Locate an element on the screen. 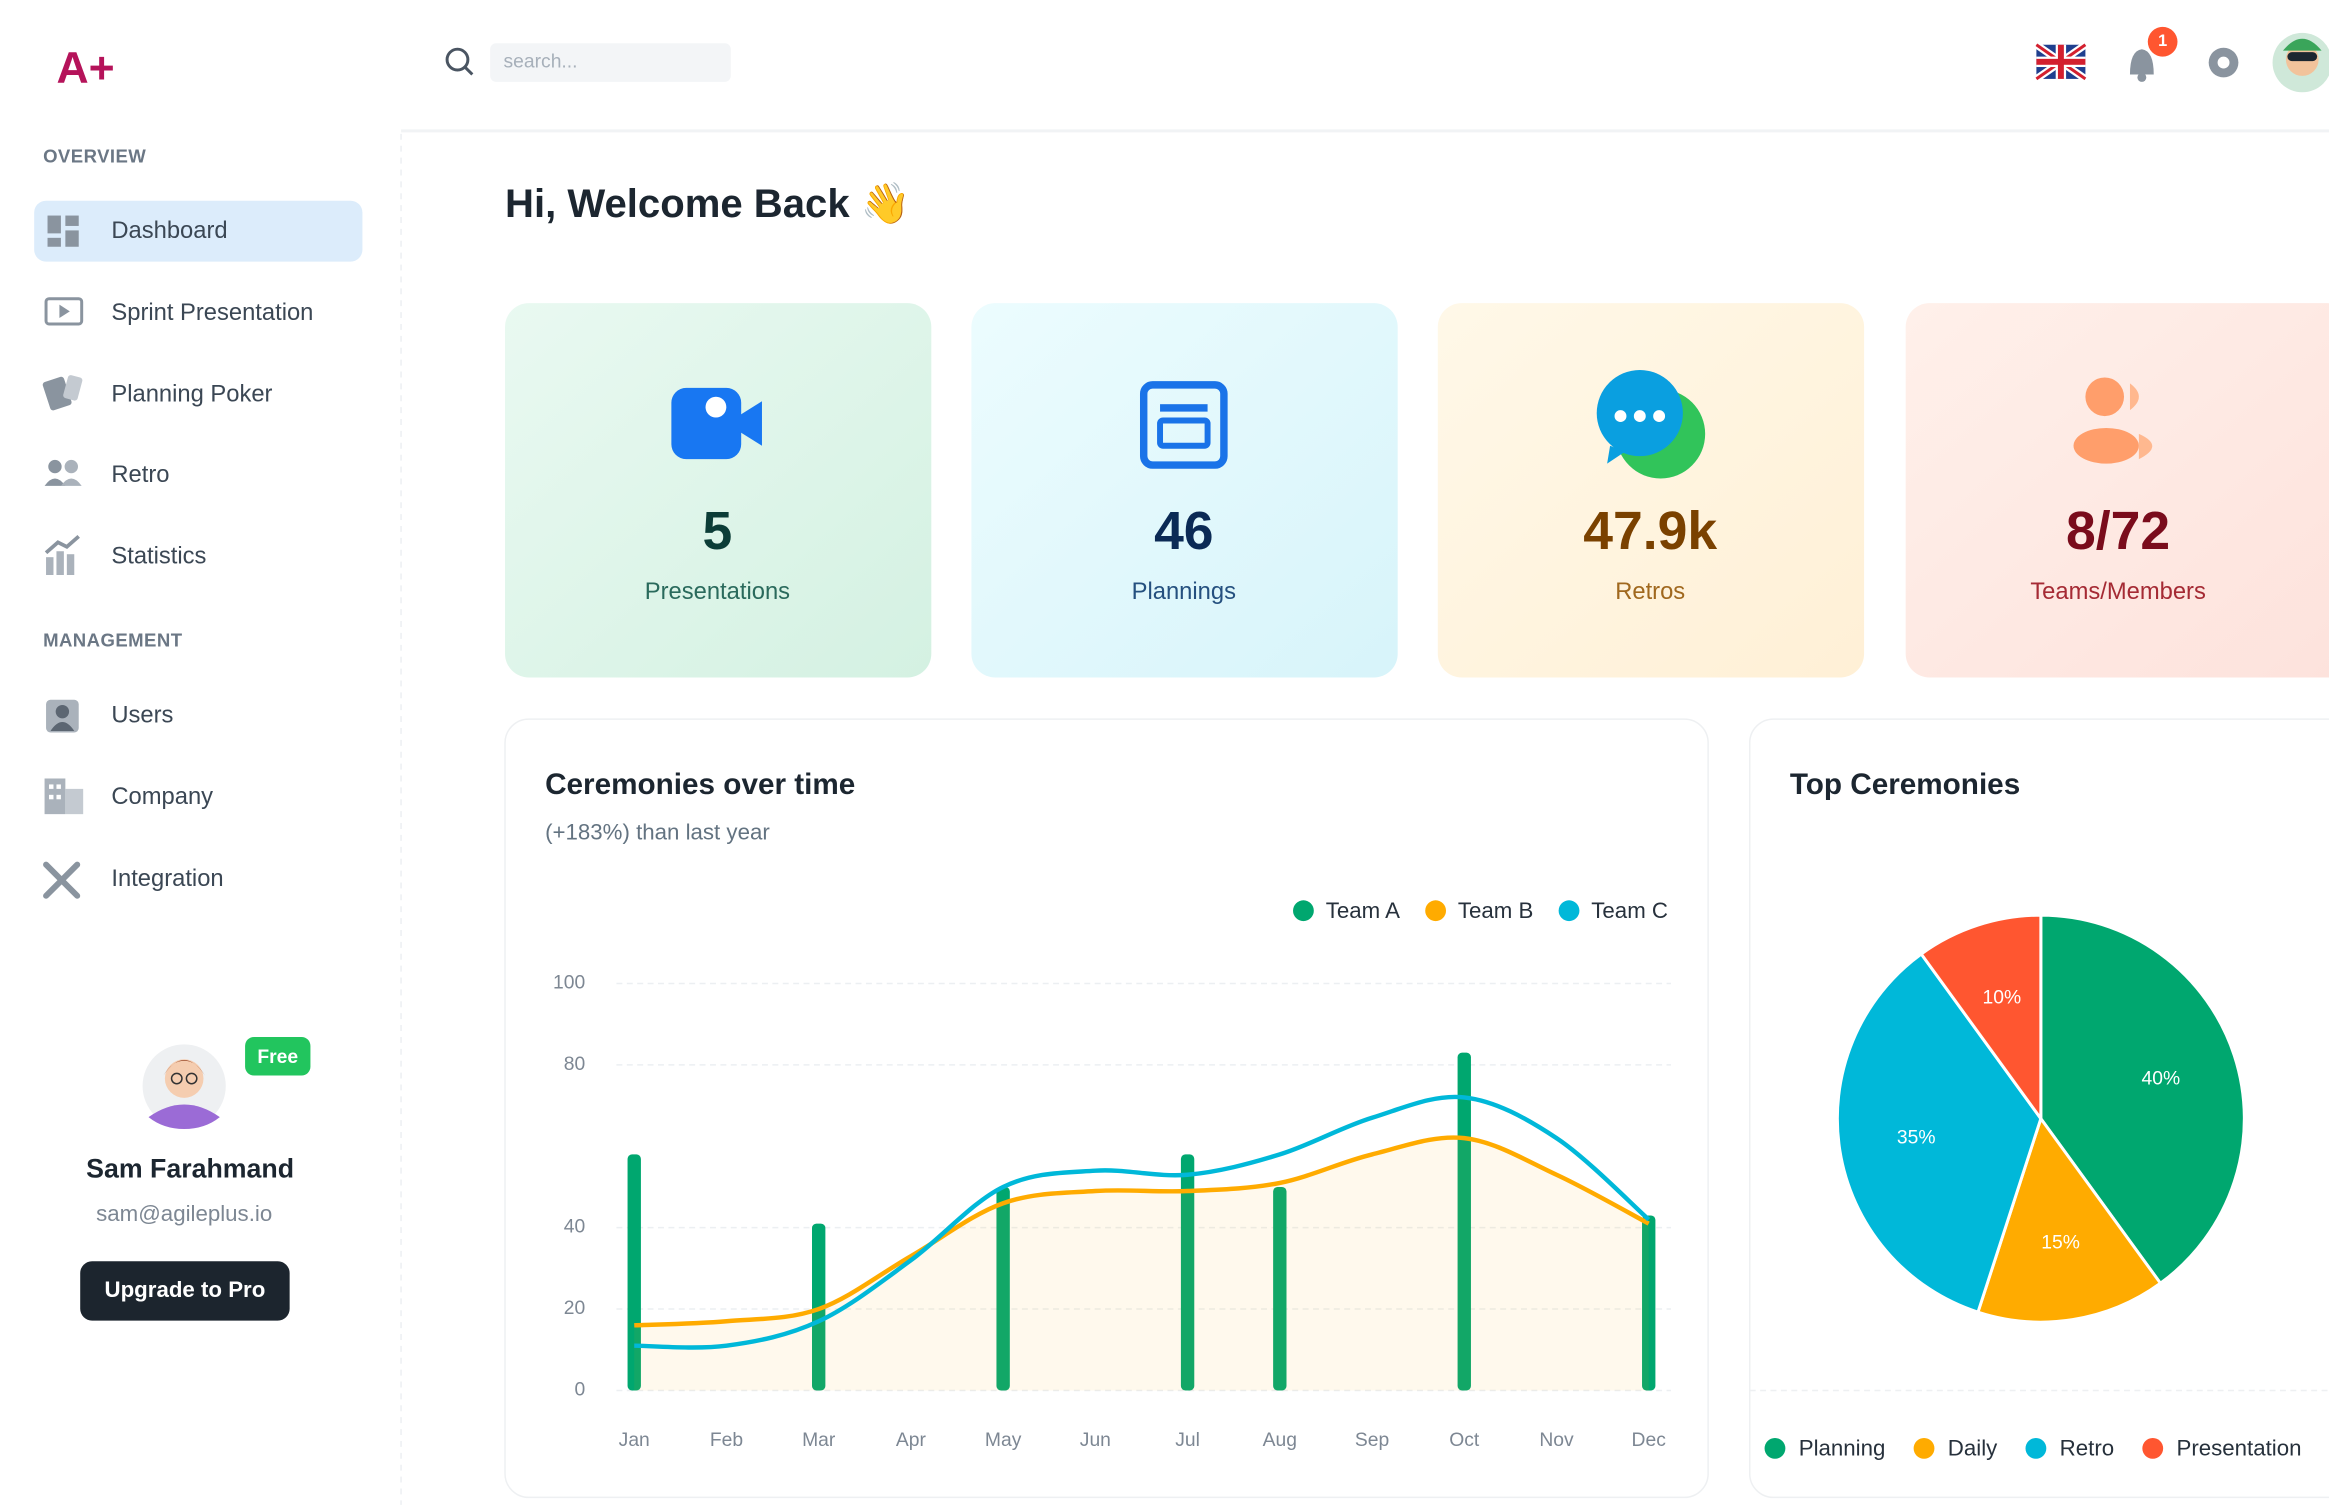 This screenshot has width=2329, height=1505. nav-section-title: OVERVIEW is located at coordinates (94, 156).